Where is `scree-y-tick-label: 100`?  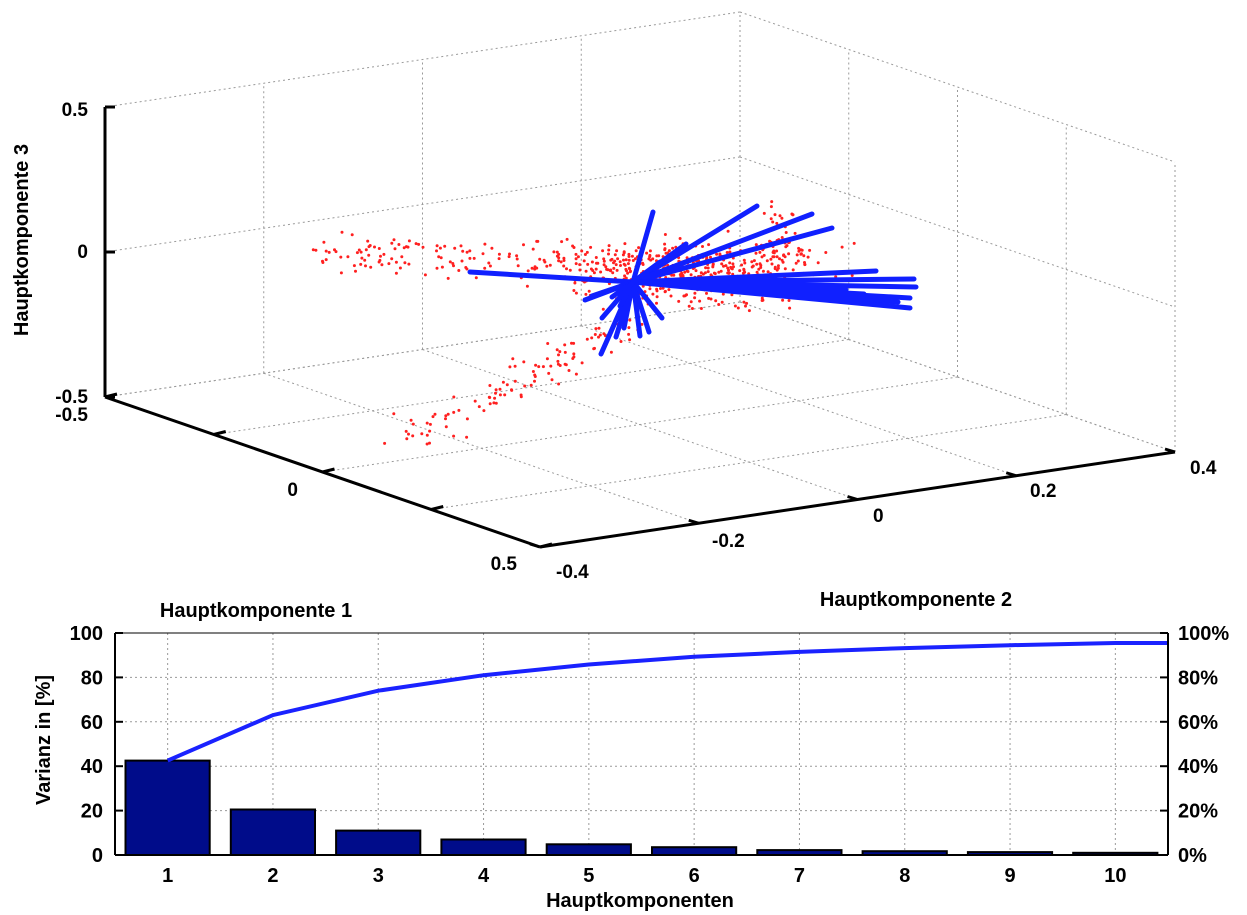
scree-y-tick-label: 100 is located at coordinates (86, 634).